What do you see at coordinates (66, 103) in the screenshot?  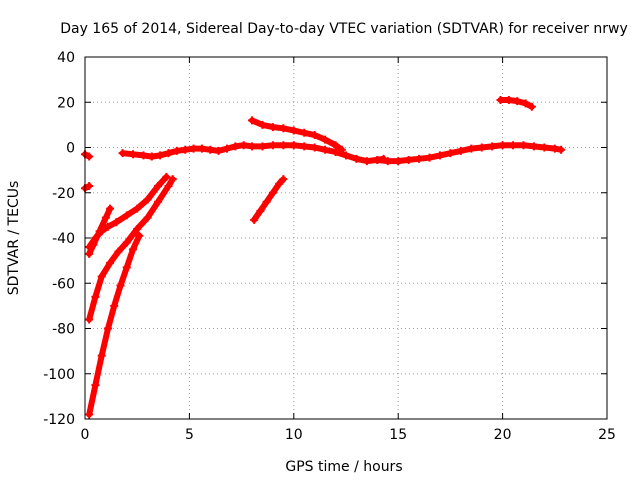 I see `y-tick-label: 20` at bounding box center [66, 103].